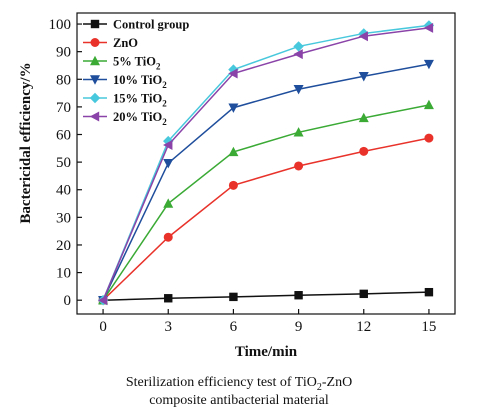 The width and height of the screenshot is (478, 419). I want to click on legend-label: 10% TiO2, so click(140, 81).